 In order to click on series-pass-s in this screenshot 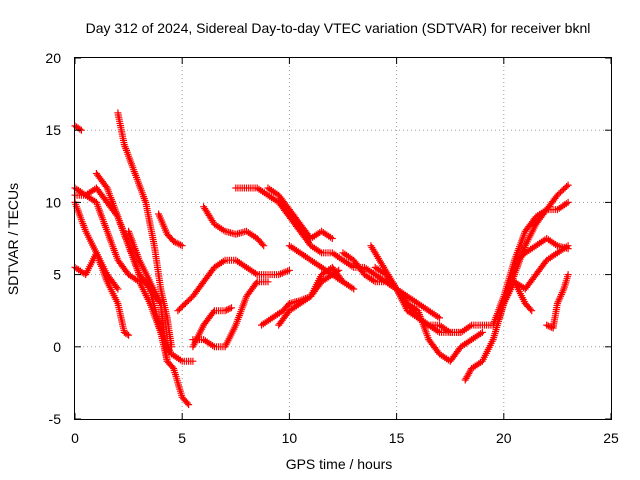, I will do `click(418, 292)`.